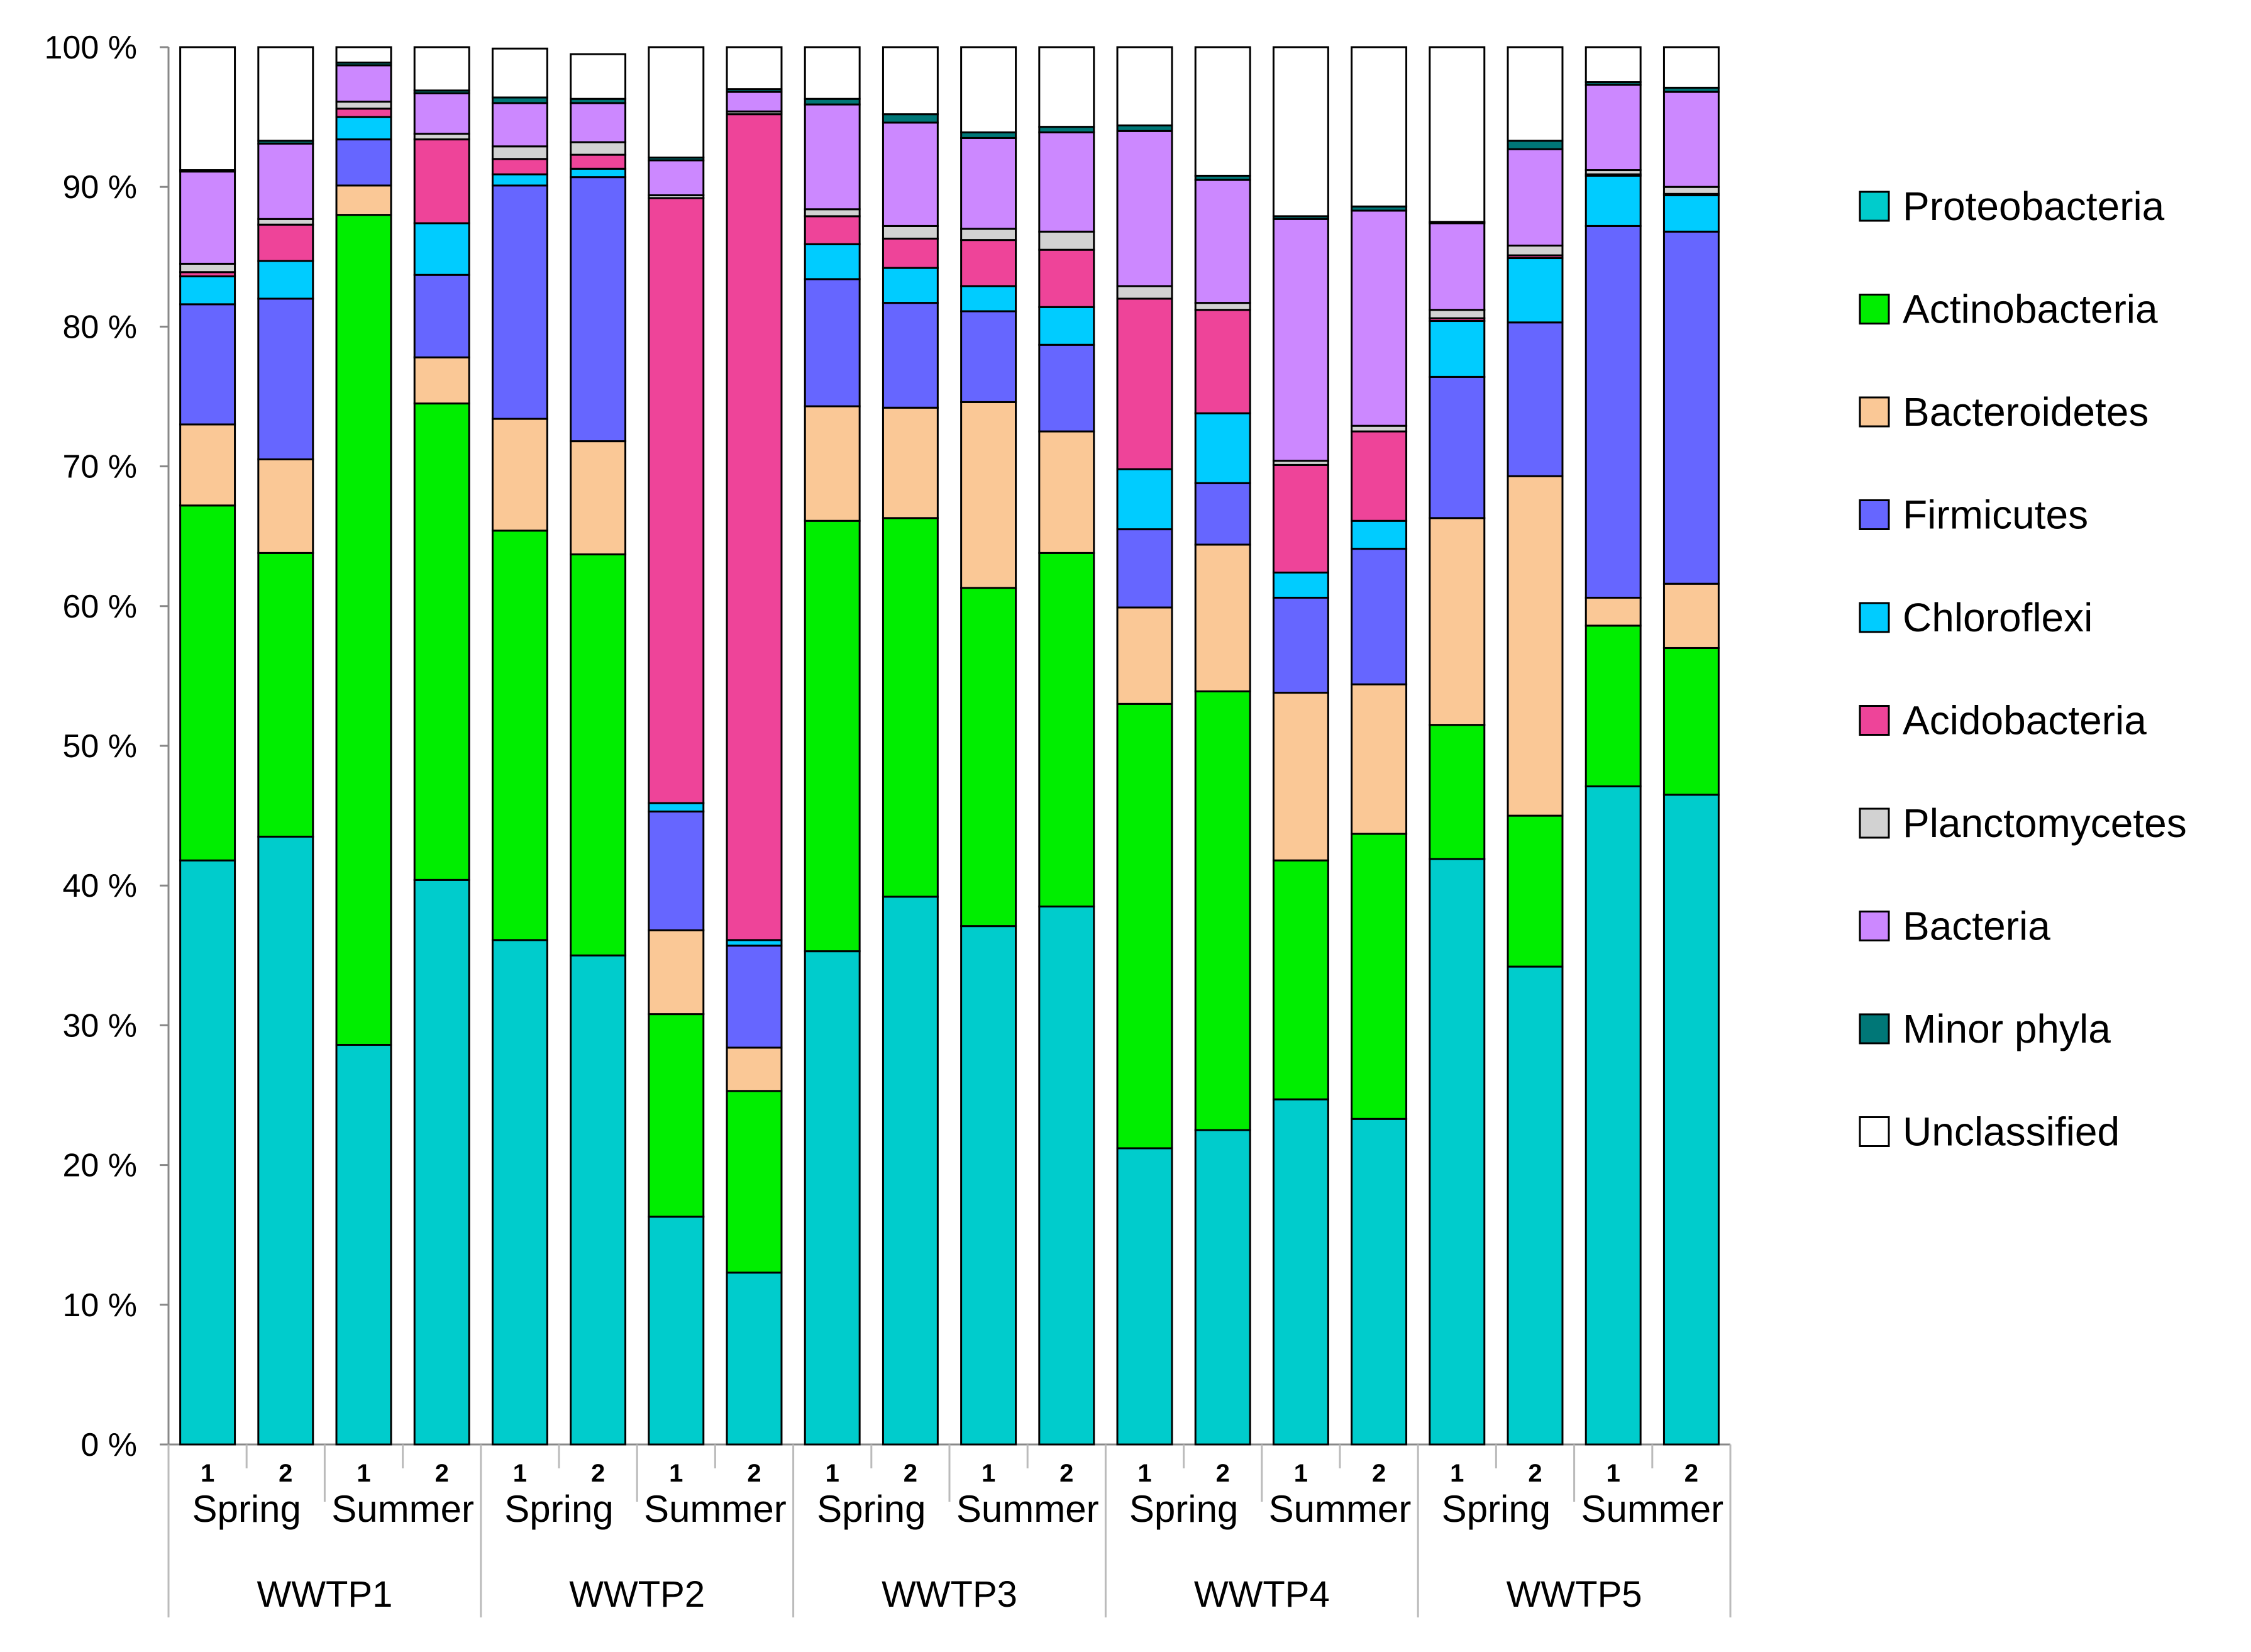 The image size is (2251, 1652). I want to click on y-tick-label: 0 %, so click(108, 1445).